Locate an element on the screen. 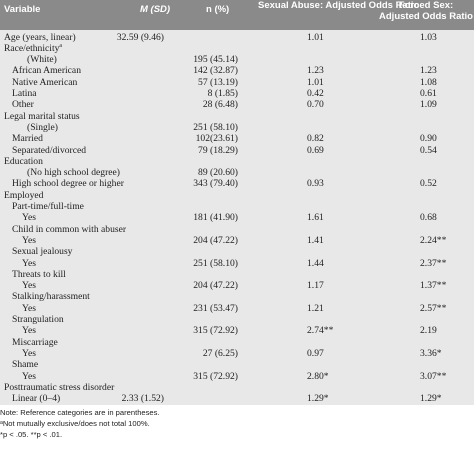 This screenshot has width=474, height=453. cell-n: 57 (13.19) is located at coordinates (218, 82).